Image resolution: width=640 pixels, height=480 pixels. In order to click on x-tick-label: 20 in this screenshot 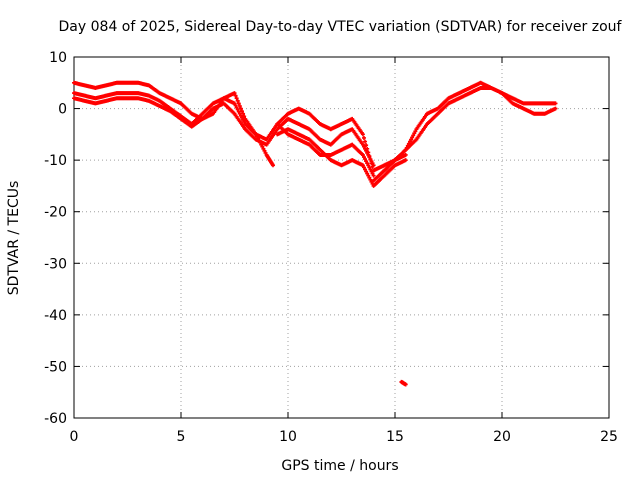, I will do `click(502, 437)`.